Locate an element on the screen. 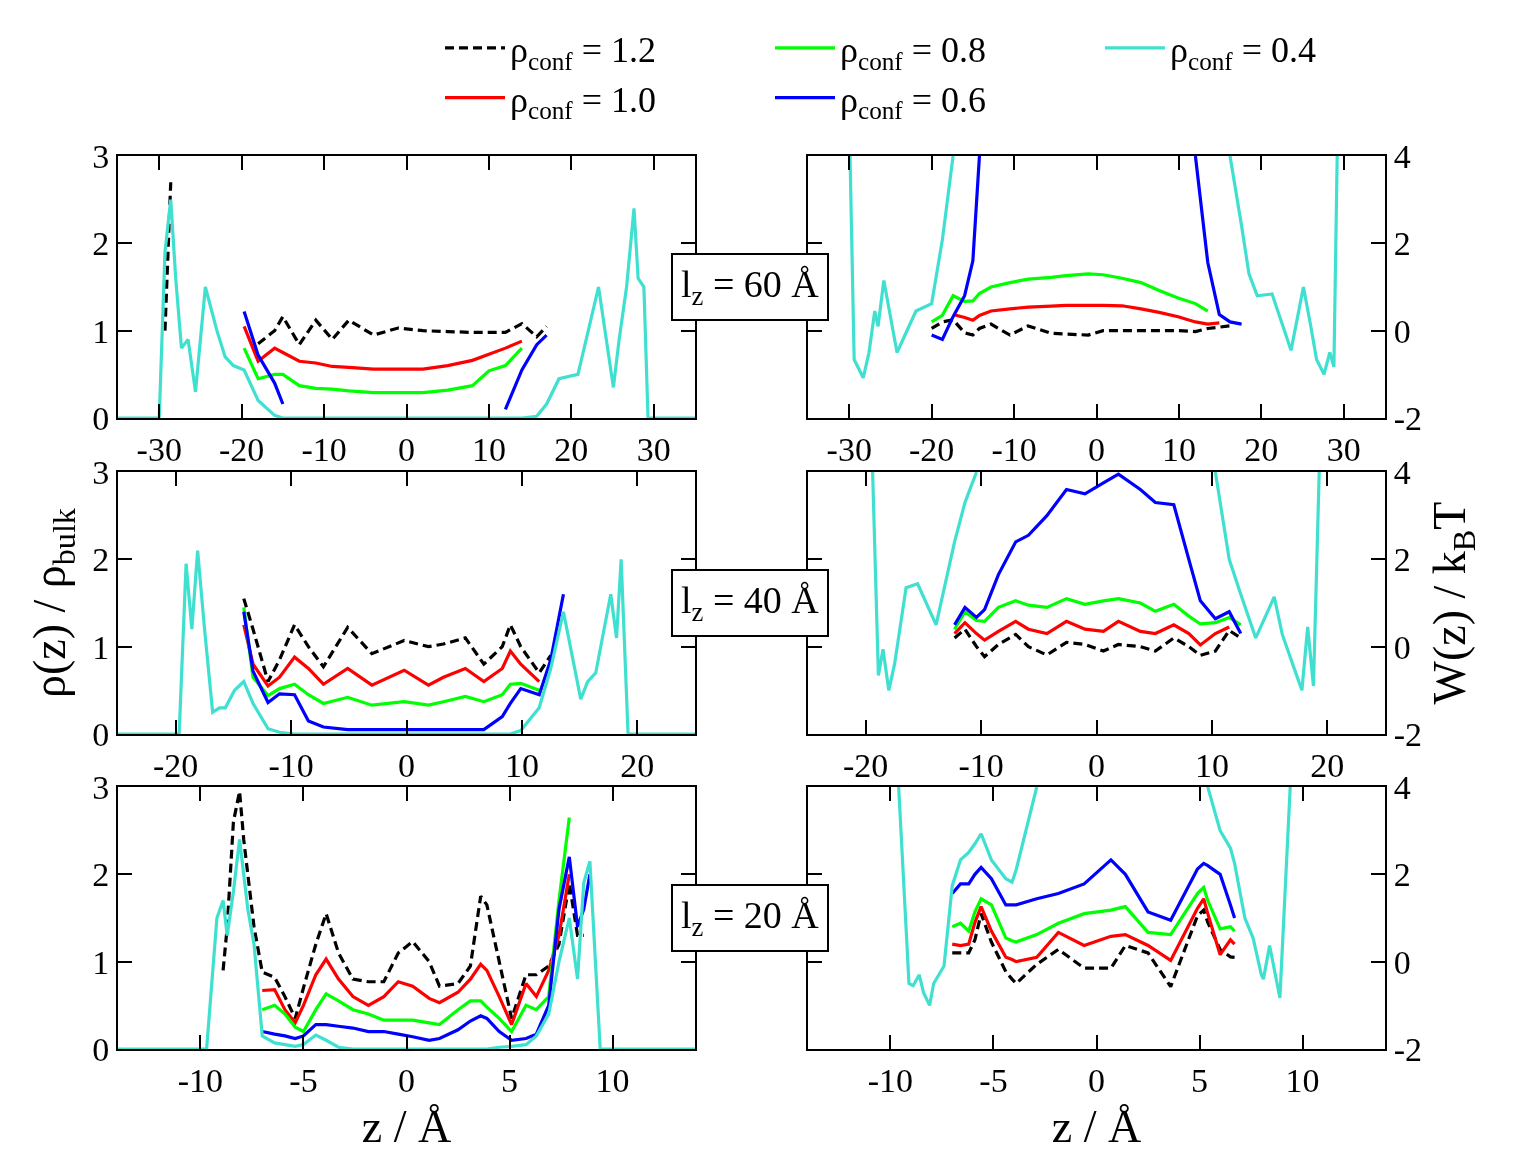  annotation: l$_{z}$ = 40 Å is located at coordinates (750, 603).